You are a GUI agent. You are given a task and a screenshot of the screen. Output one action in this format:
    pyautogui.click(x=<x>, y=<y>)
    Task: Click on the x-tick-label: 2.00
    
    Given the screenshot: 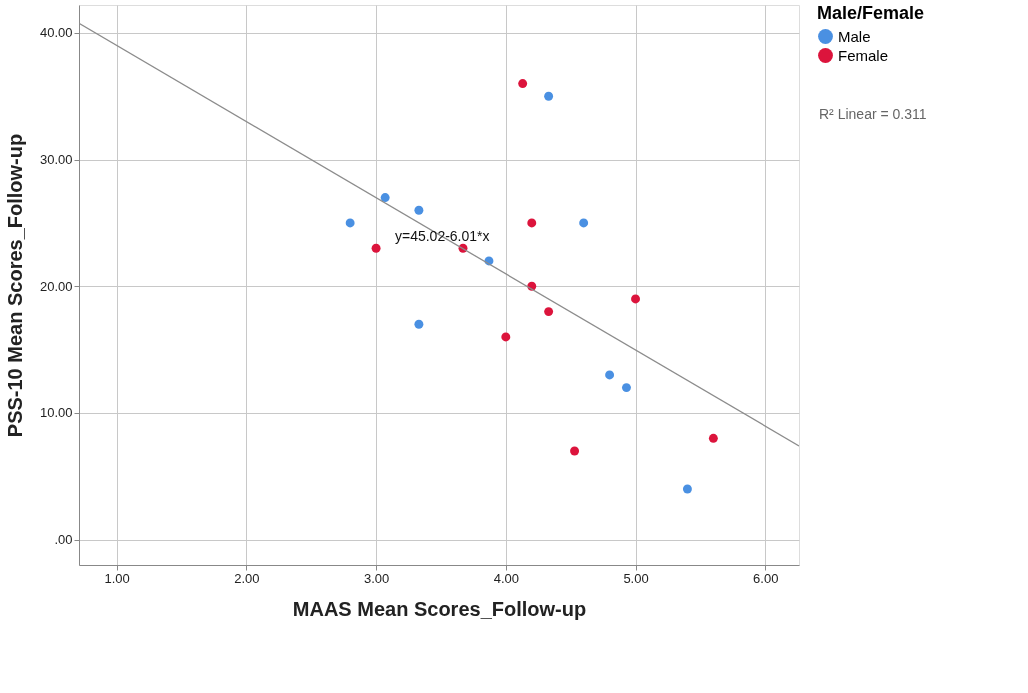 What is the action you would take?
    pyautogui.click(x=247, y=578)
    